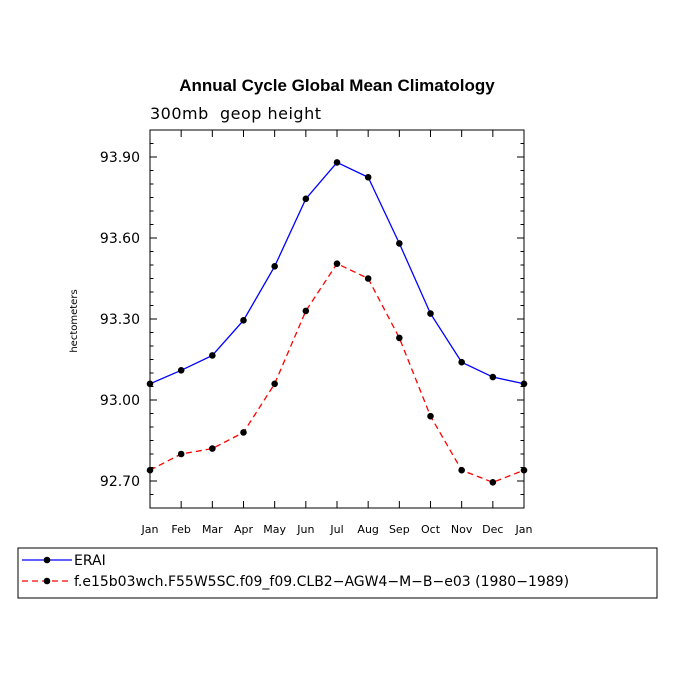 The height and width of the screenshot is (675, 675). Describe the element at coordinates (337, 573) in the screenshot. I see `legend-box` at that location.